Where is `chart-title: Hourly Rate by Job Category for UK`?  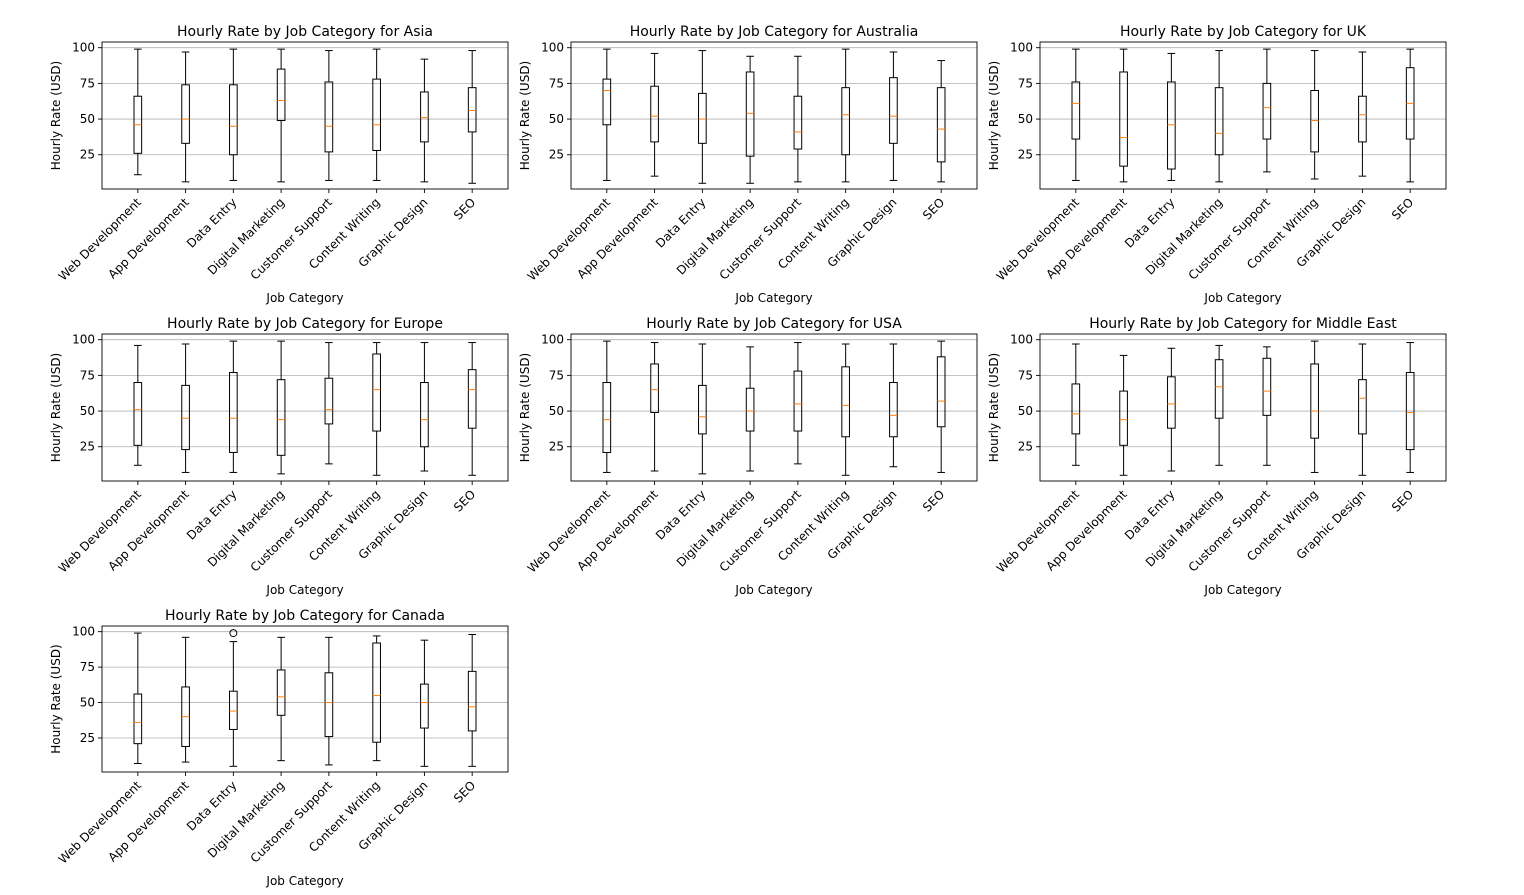 chart-title: Hourly Rate by Job Category for UK is located at coordinates (1243, 32).